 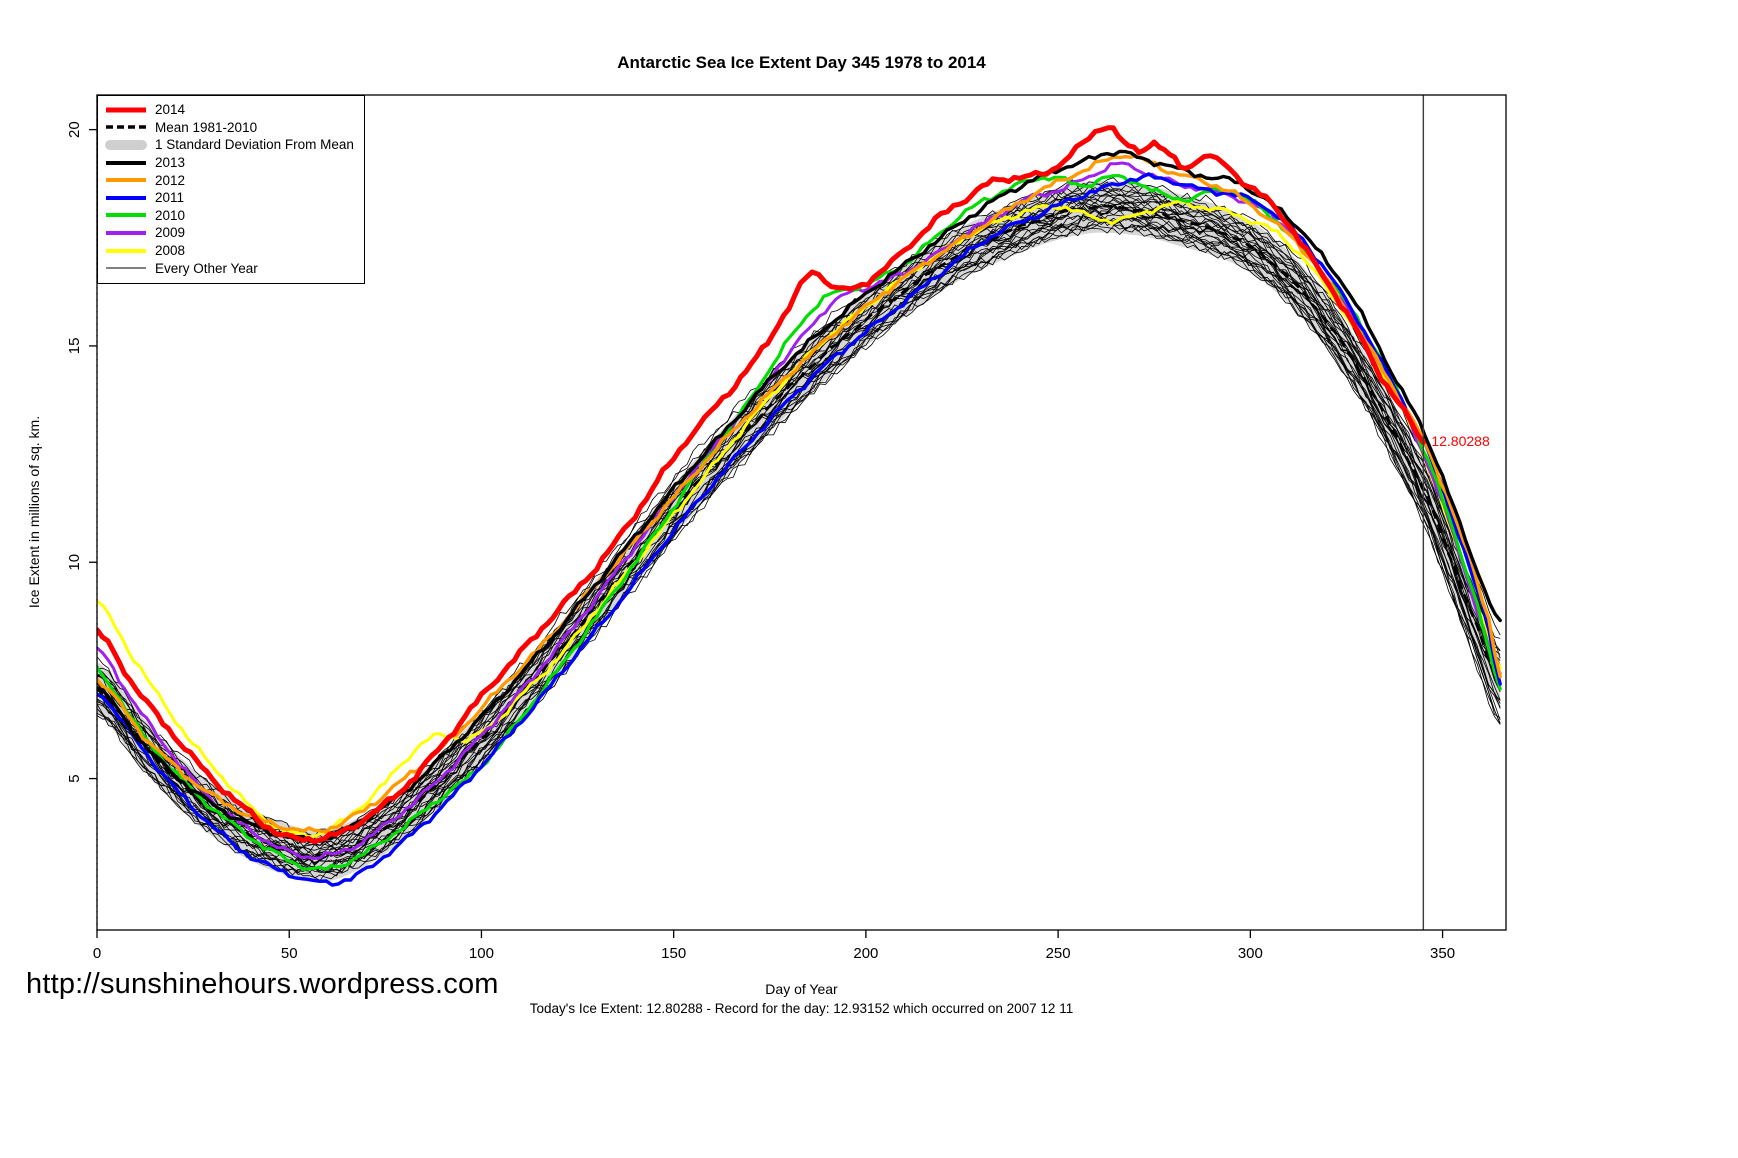 What do you see at coordinates (801, 989) in the screenshot?
I see `x-axis-label: Day of Year` at bounding box center [801, 989].